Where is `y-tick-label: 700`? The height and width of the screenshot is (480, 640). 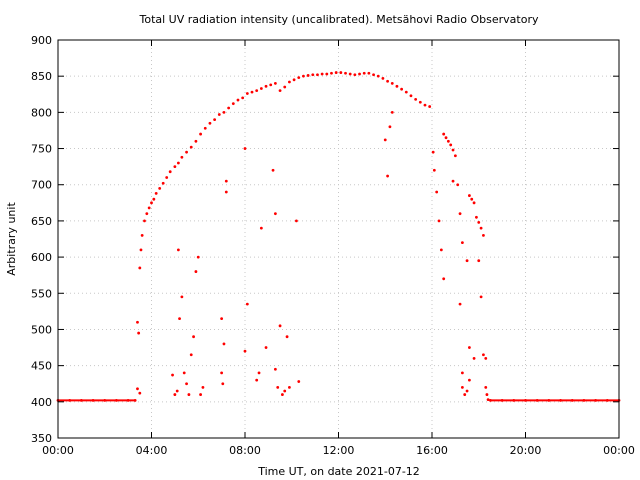 y-tick-label: 700 is located at coordinates (41, 185).